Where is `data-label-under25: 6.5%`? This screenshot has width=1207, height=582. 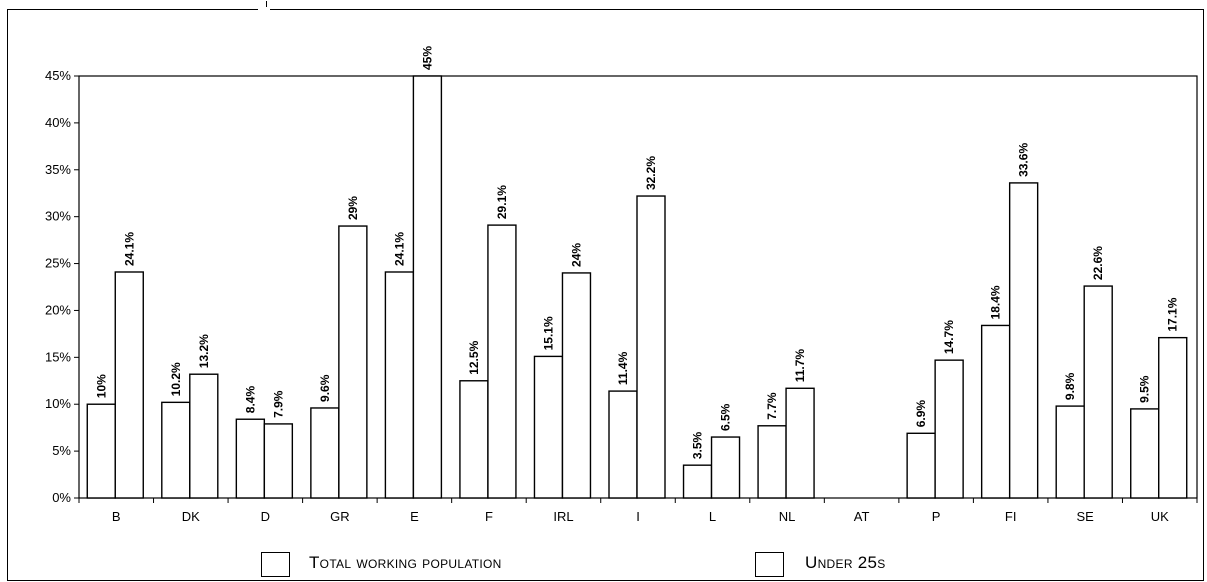 data-label-under25: 6.5% is located at coordinates (726, 417).